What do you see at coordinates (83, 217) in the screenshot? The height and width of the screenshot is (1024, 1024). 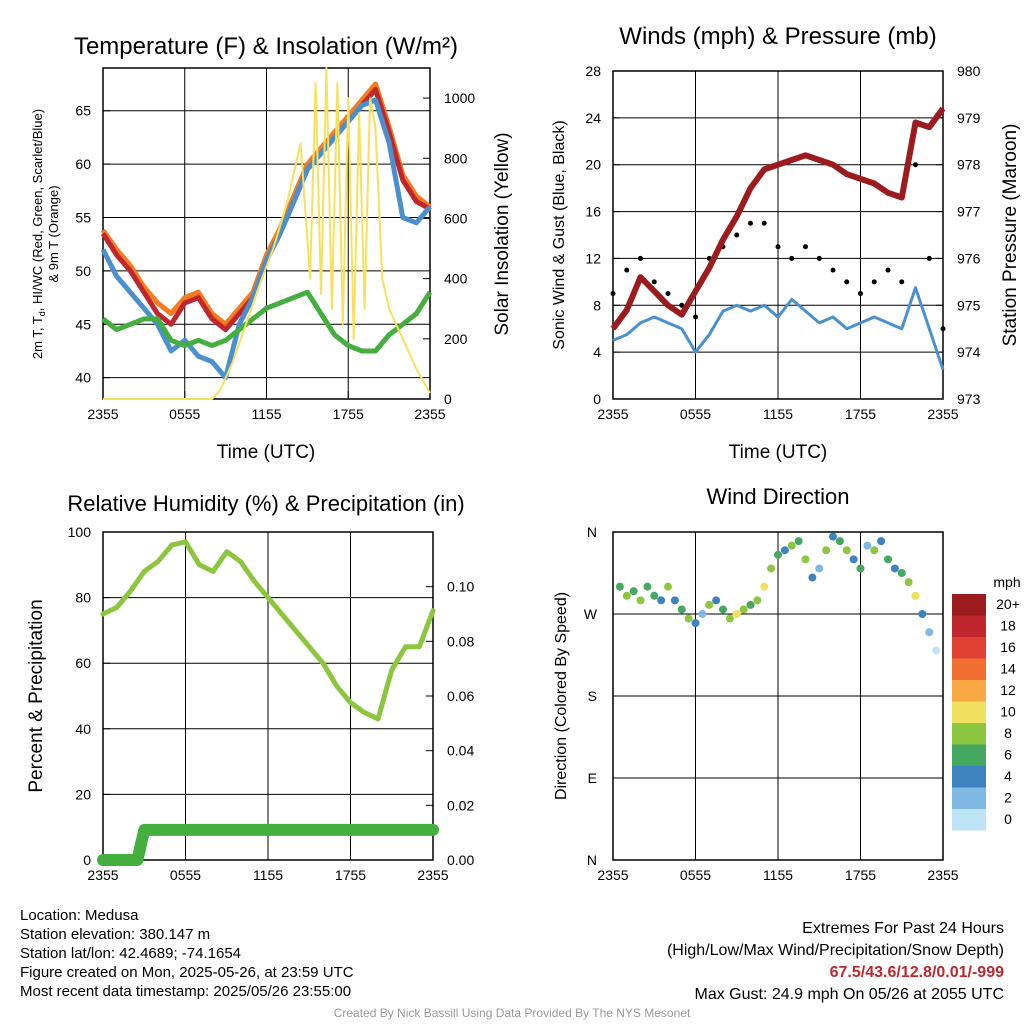 I see `y-tick-label: 55` at bounding box center [83, 217].